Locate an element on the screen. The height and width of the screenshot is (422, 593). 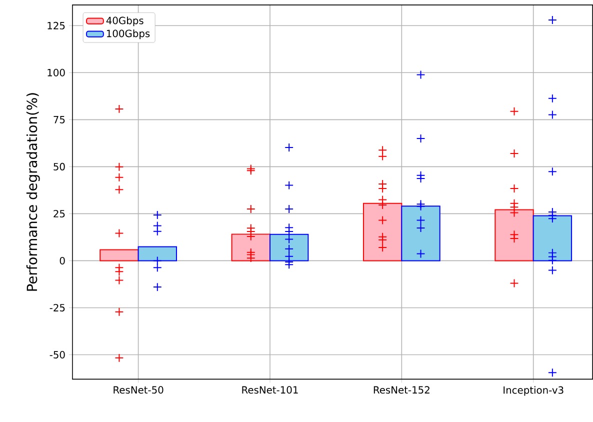
y-tick-label: 25 is located at coordinates (59, 214).